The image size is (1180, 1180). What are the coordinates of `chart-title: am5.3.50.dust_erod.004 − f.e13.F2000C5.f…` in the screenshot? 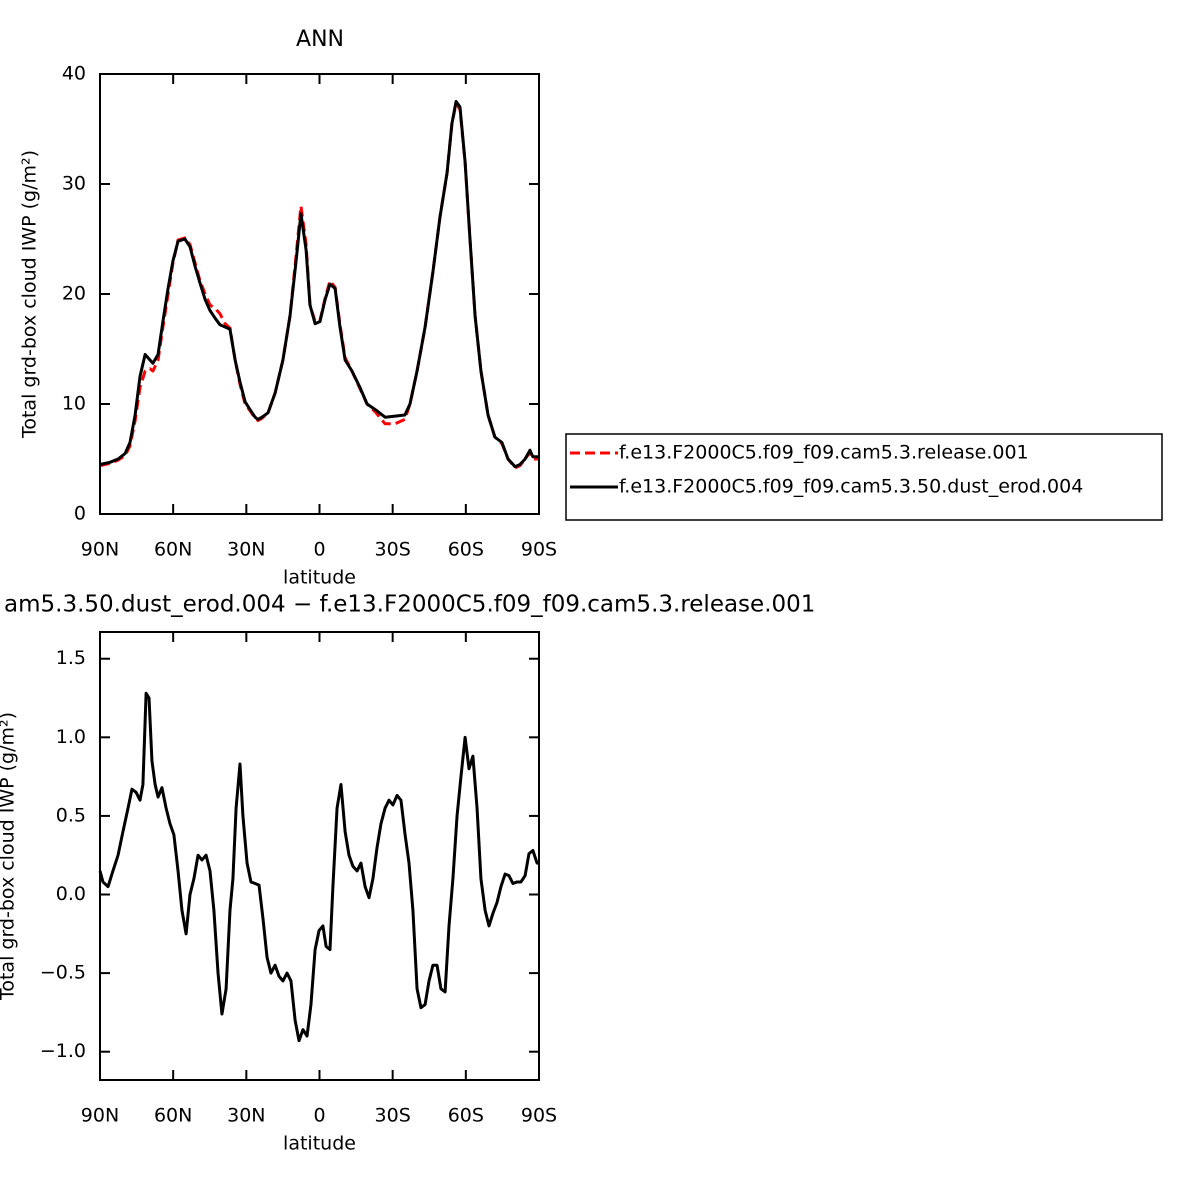 It's located at (409, 605).